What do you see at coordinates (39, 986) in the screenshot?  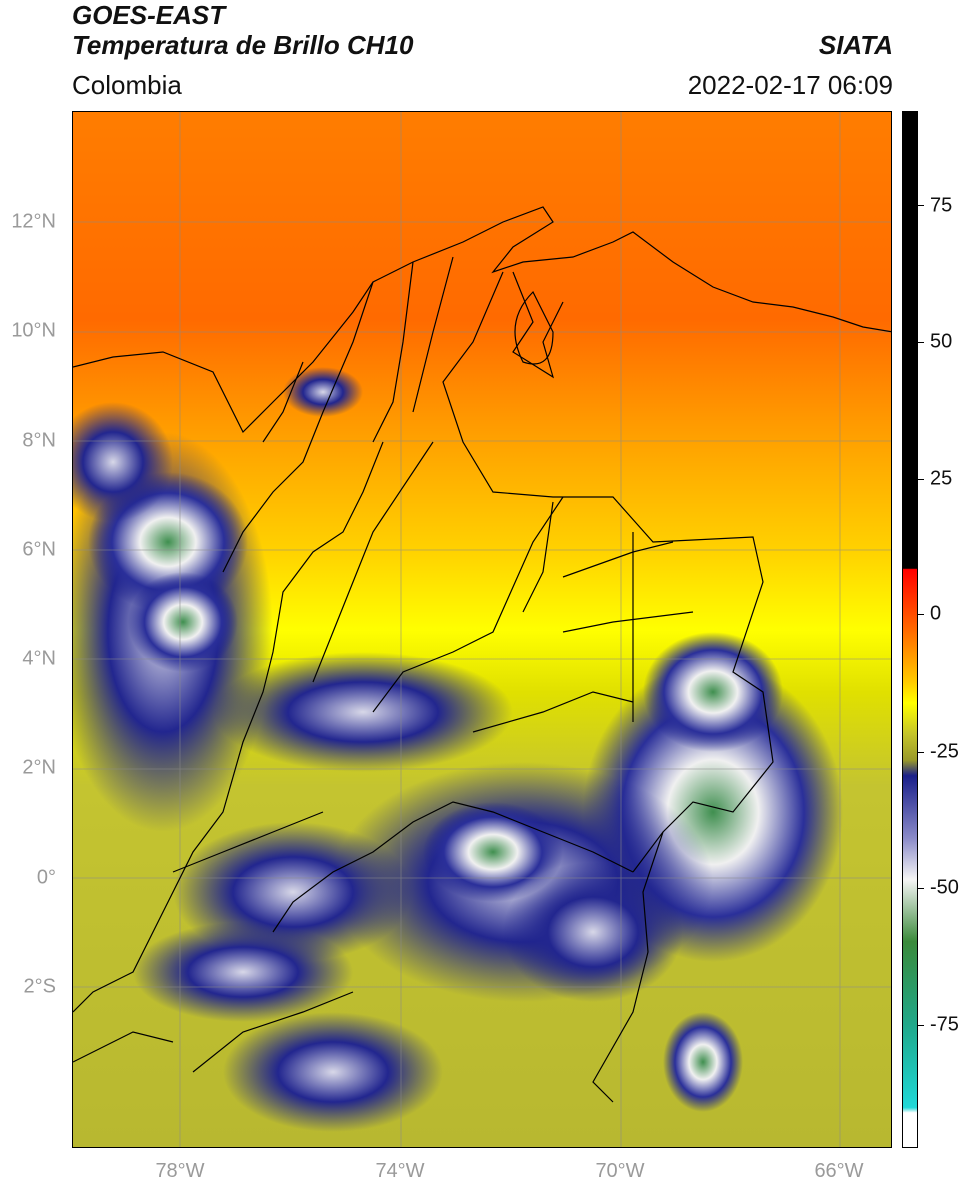 I see `lat-label-2s: 2°S` at bounding box center [39, 986].